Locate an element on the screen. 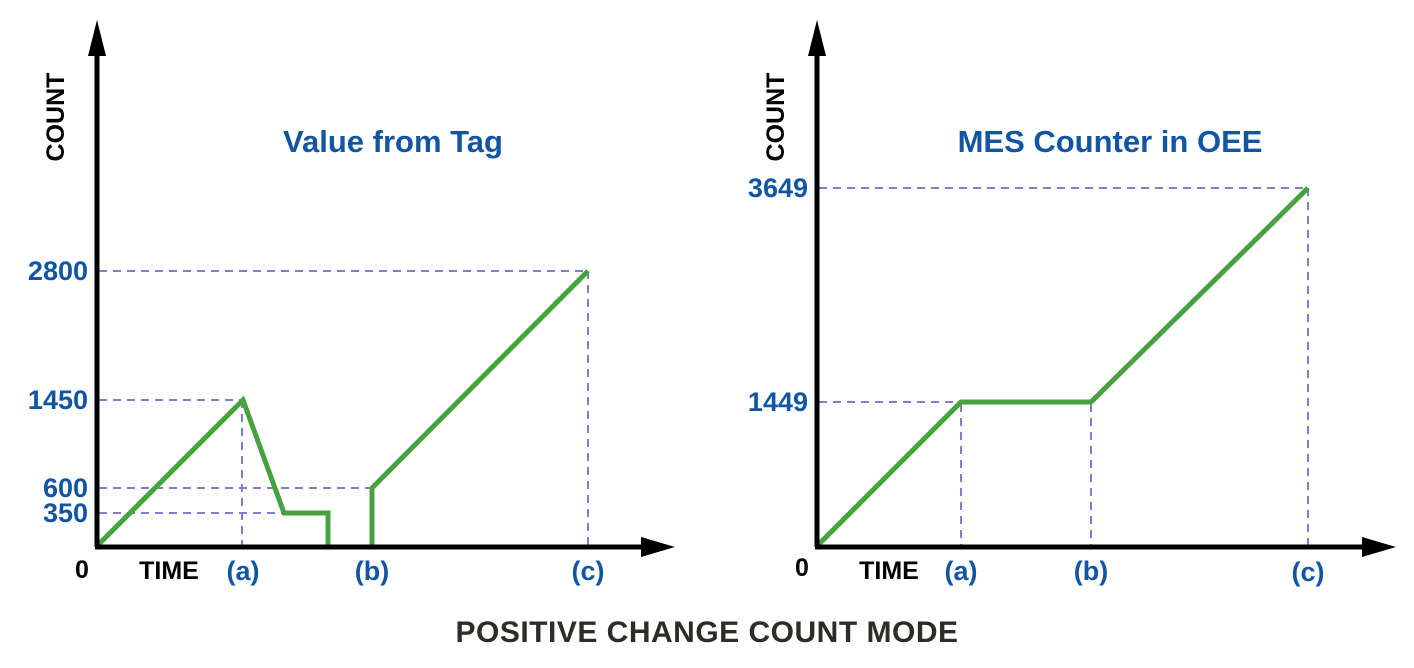  value-from-tag-xtick-a: (a) is located at coordinates (243, 571).